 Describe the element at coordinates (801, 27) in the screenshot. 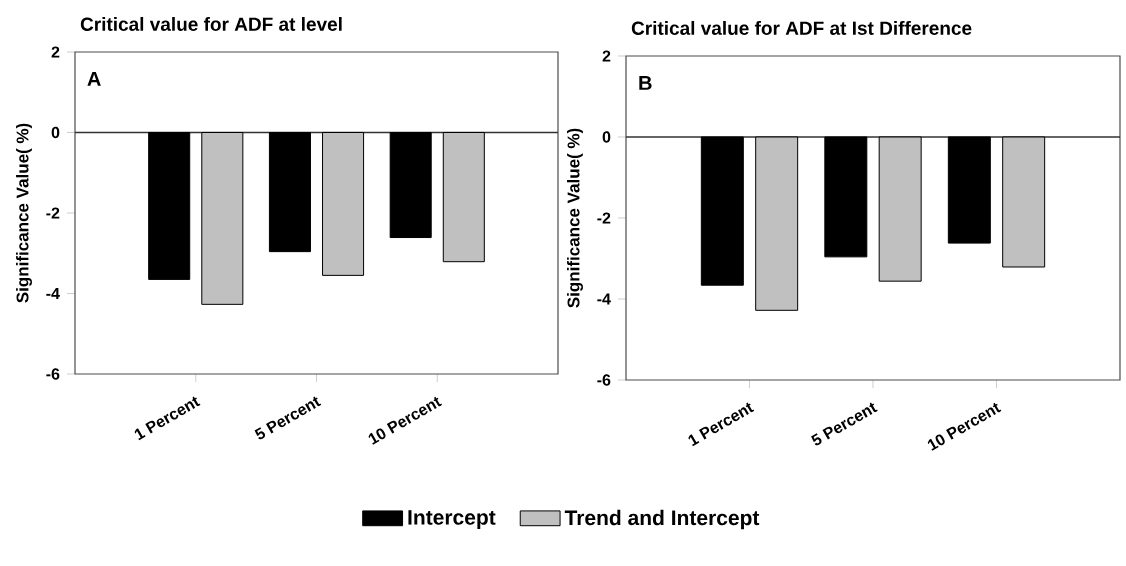

I see `chart-title: Critical value for ADF at Ist Difference` at that location.